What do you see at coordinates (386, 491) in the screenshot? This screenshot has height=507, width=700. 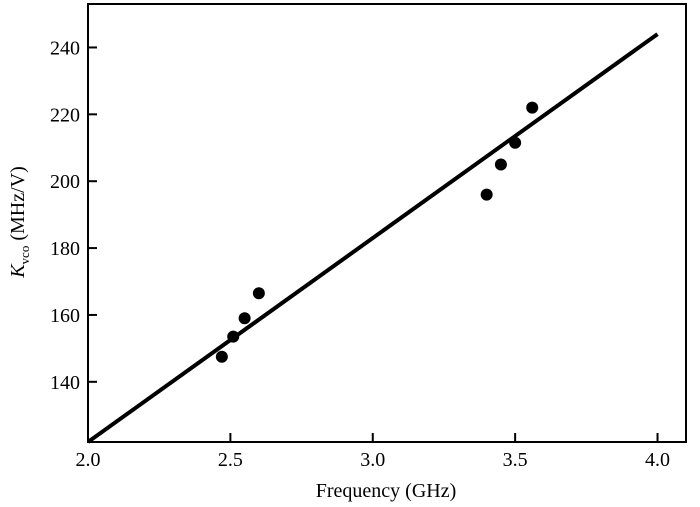 I see `x-axis-title: Frequency (GHz)` at bounding box center [386, 491].